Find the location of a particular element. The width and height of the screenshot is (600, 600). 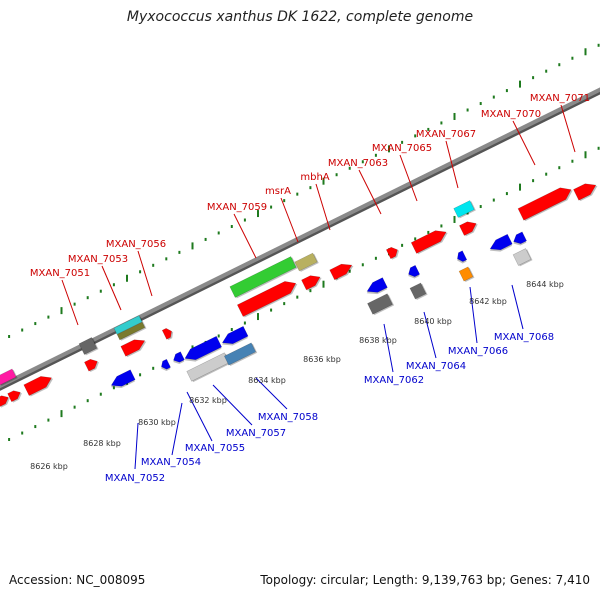

plus-gene-label: MXAN_7070 is located at coordinates (511, 114).